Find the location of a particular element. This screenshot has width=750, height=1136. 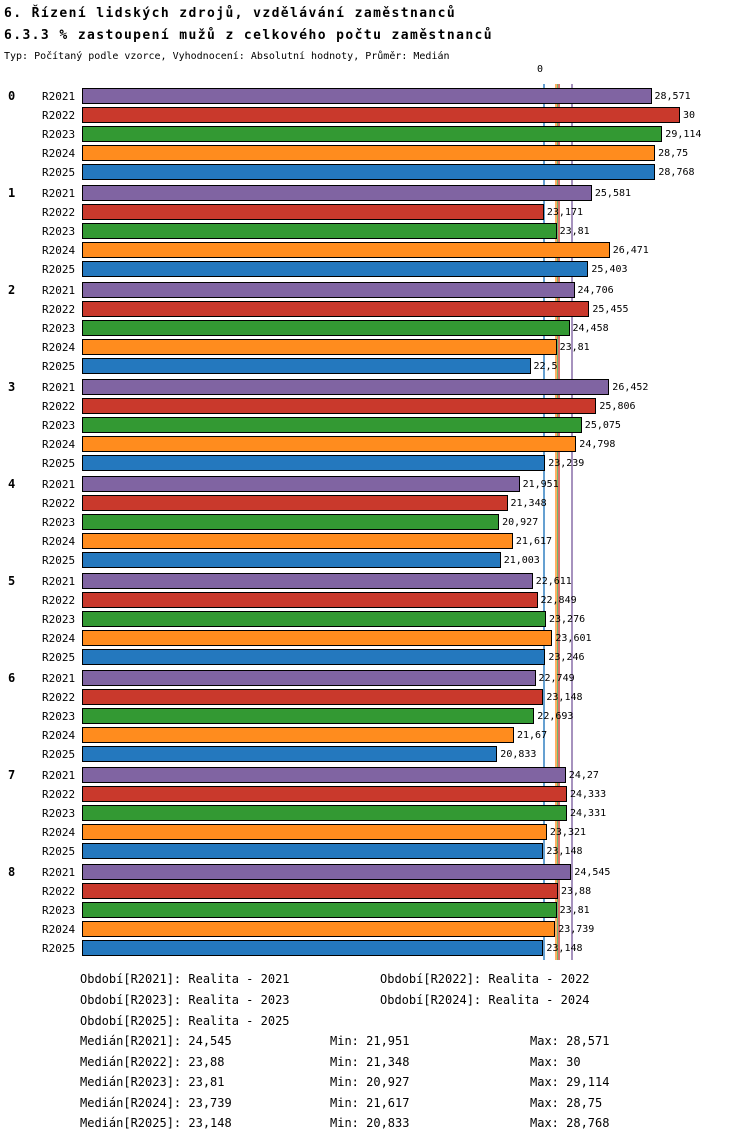

stat-item: Max: 29,114 is located at coordinates (570, 1082).